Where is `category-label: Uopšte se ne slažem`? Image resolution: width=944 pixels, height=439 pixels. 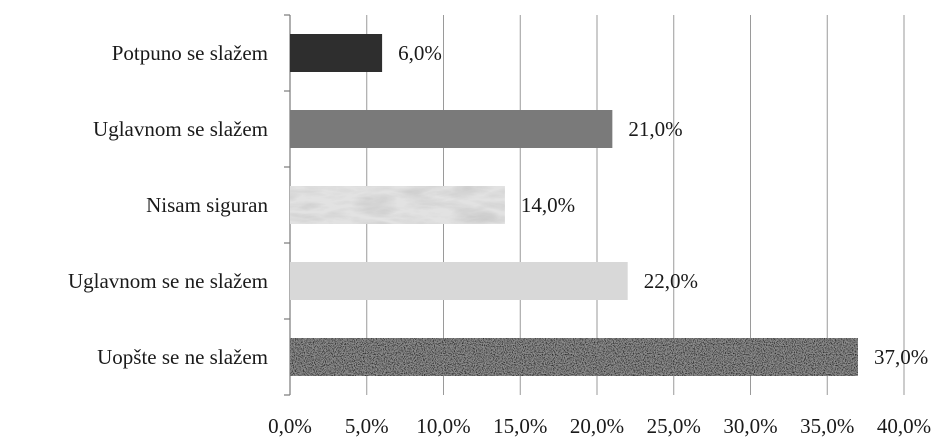
category-label: Uopšte se ne slažem is located at coordinates (182, 357).